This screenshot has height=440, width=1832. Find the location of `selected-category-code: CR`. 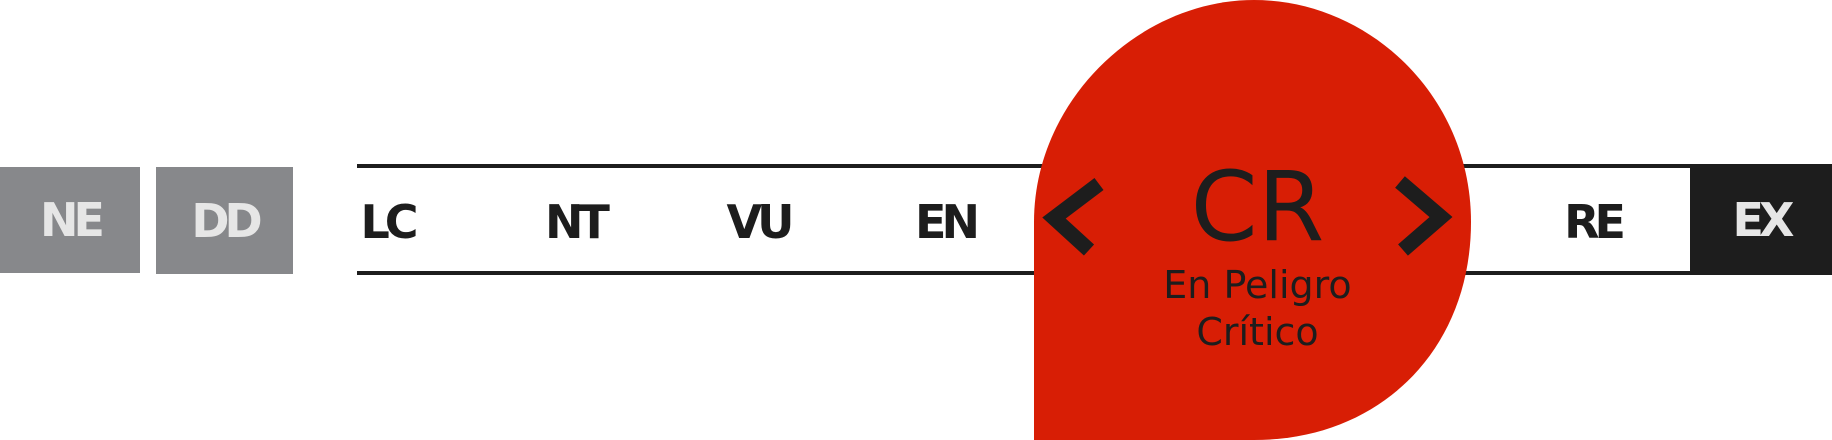

selected-category-code: CR is located at coordinates (1257, 207).